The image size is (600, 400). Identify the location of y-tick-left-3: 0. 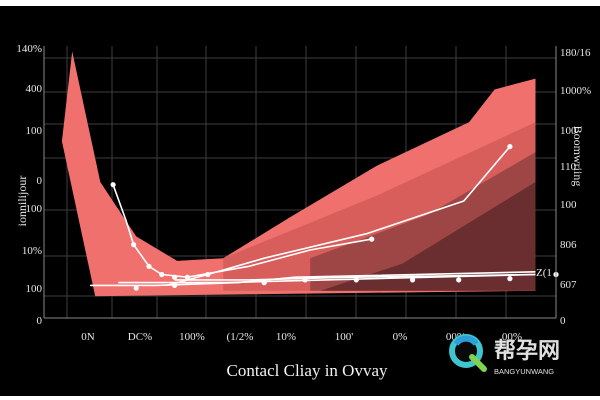
(40, 181).